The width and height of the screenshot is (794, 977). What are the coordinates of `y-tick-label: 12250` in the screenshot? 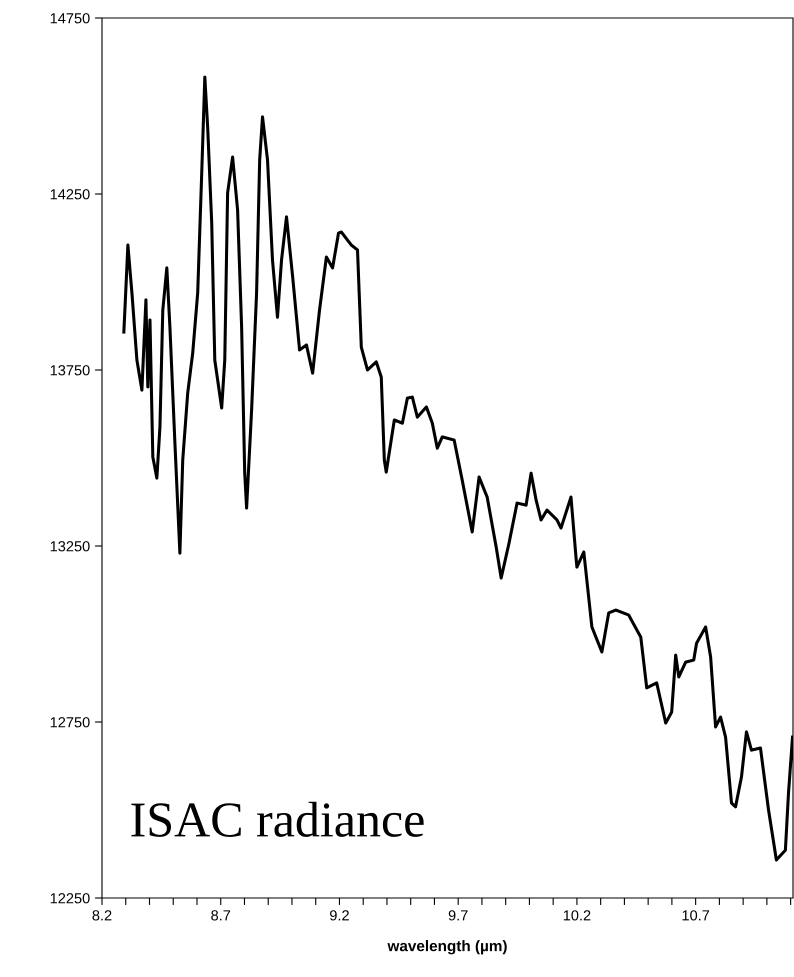 It's located at (70, 898).